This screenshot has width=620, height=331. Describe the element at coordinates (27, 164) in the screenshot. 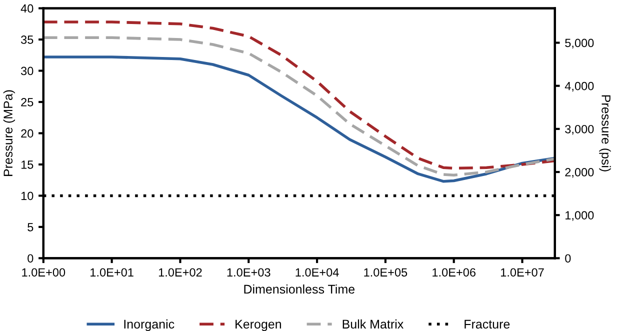

I see `y-tick-label: 15` at that location.